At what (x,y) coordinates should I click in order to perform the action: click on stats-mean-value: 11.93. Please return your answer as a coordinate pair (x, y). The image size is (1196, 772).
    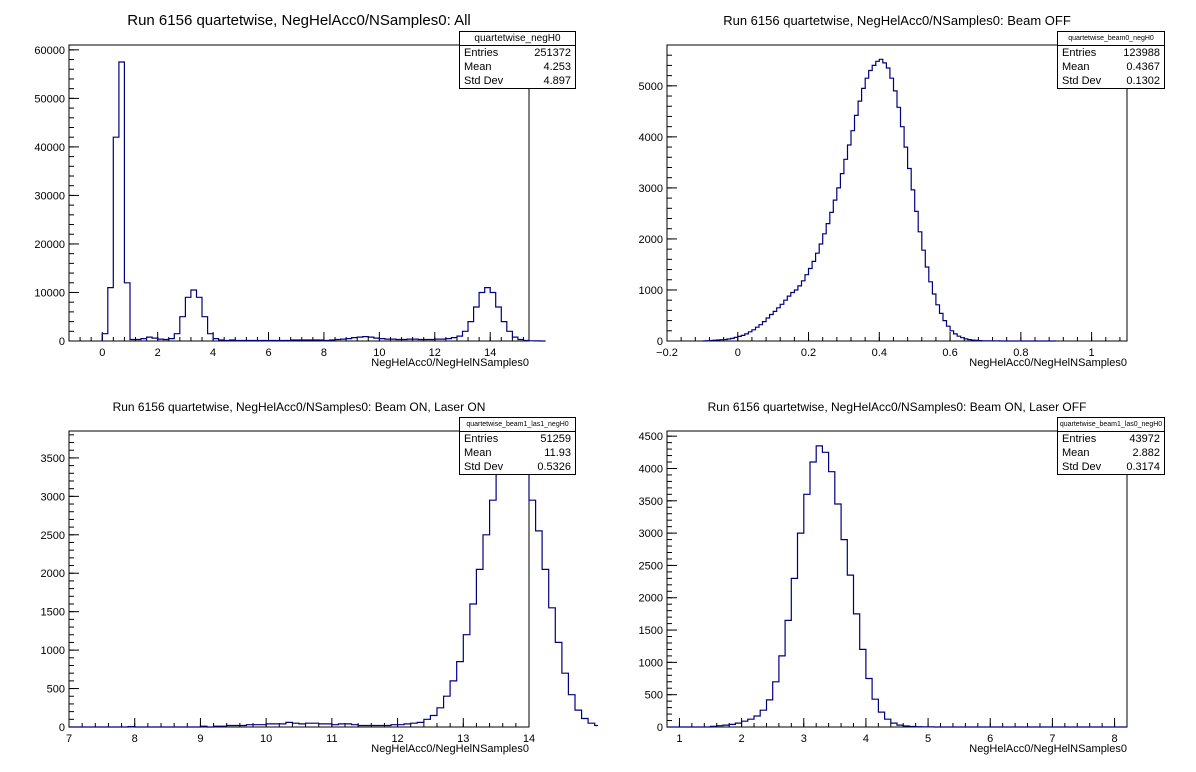
    Looking at the image, I should click on (557, 453).